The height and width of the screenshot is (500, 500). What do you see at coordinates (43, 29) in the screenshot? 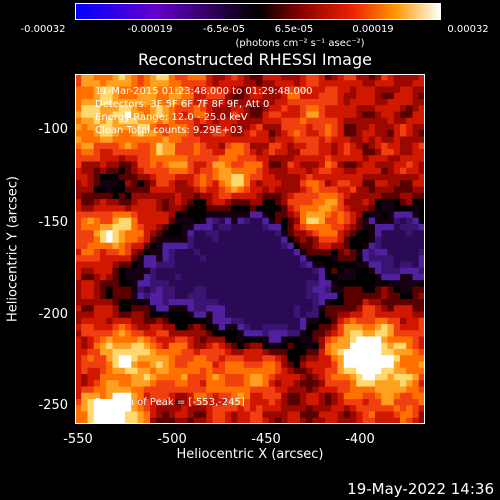
I see `colorbar-tick-label: -0.00032` at bounding box center [43, 29].